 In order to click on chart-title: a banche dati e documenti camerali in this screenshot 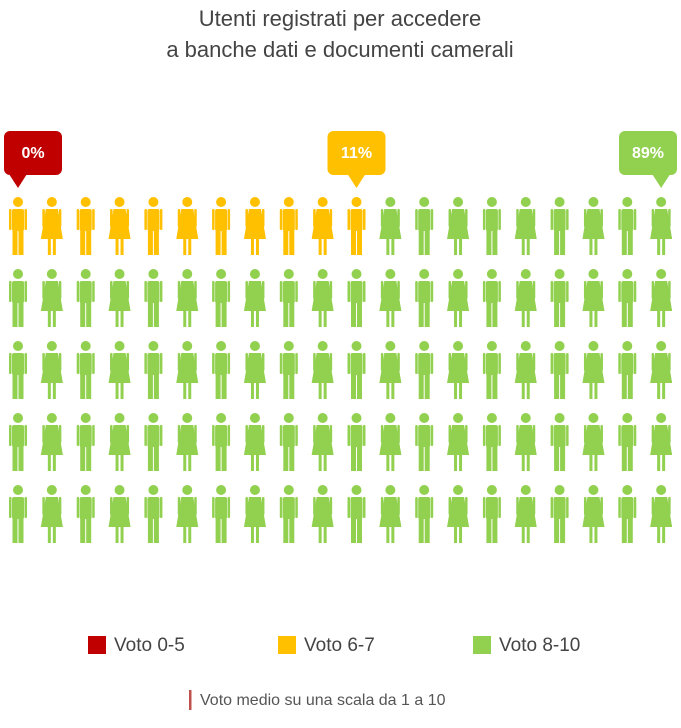, I will do `click(339, 49)`.